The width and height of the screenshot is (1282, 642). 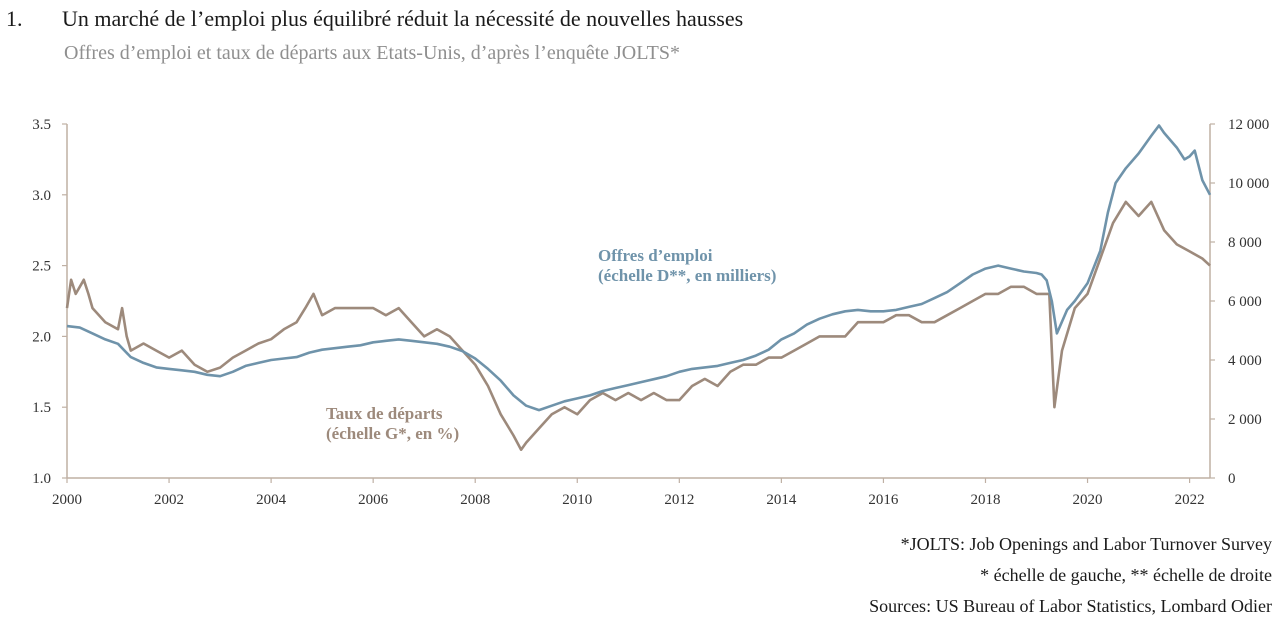 What do you see at coordinates (1245, 420) in the screenshot?
I see `y-right-tick-label: 2 000` at bounding box center [1245, 420].